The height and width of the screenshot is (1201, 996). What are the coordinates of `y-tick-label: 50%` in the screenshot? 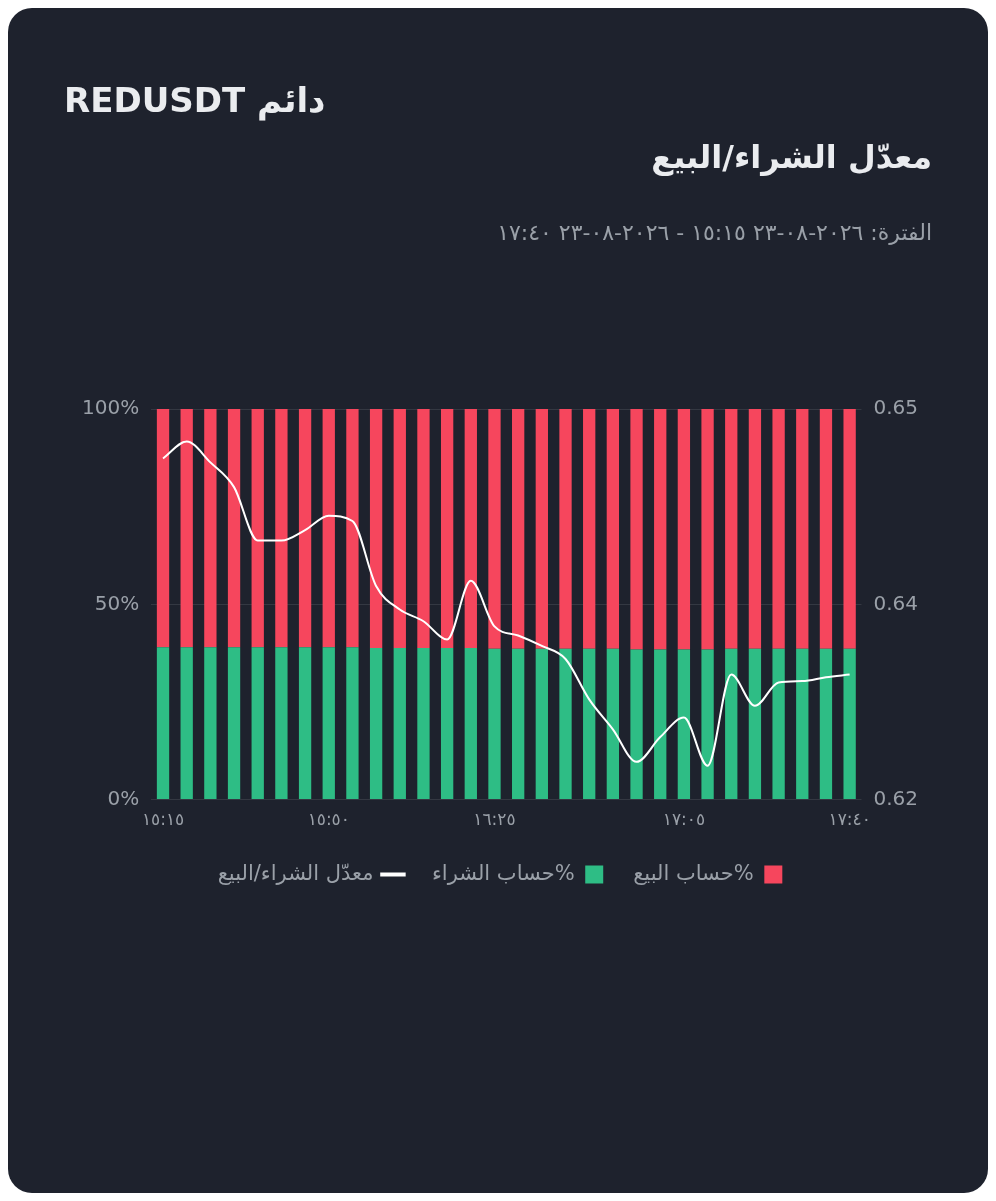 It's located at (117, 602).